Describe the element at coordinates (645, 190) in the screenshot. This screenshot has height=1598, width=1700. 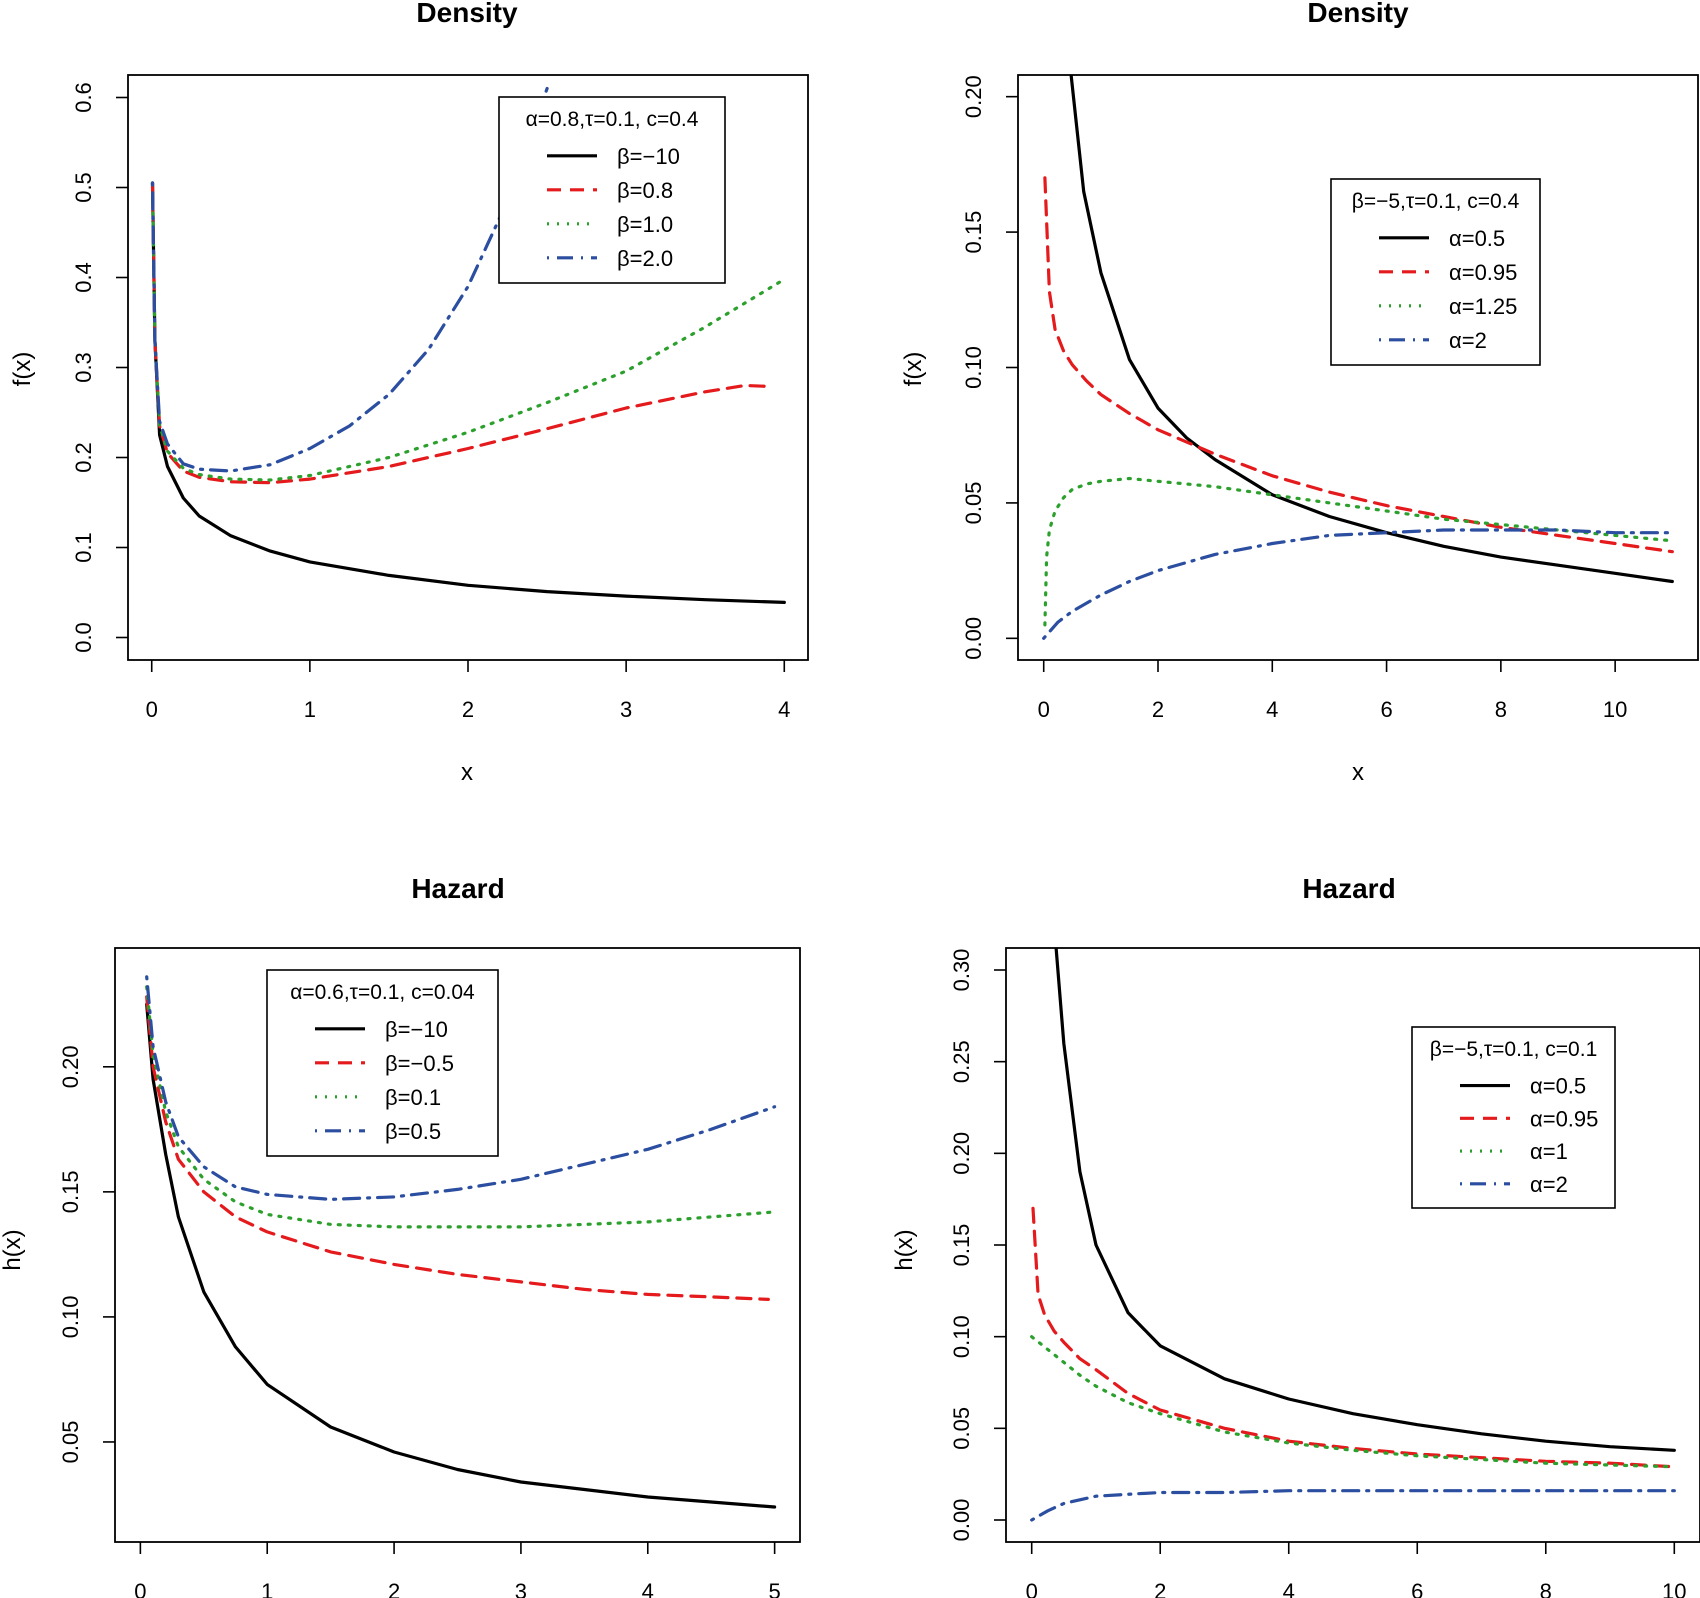
I see `legend-label: β=0.8` at that location.